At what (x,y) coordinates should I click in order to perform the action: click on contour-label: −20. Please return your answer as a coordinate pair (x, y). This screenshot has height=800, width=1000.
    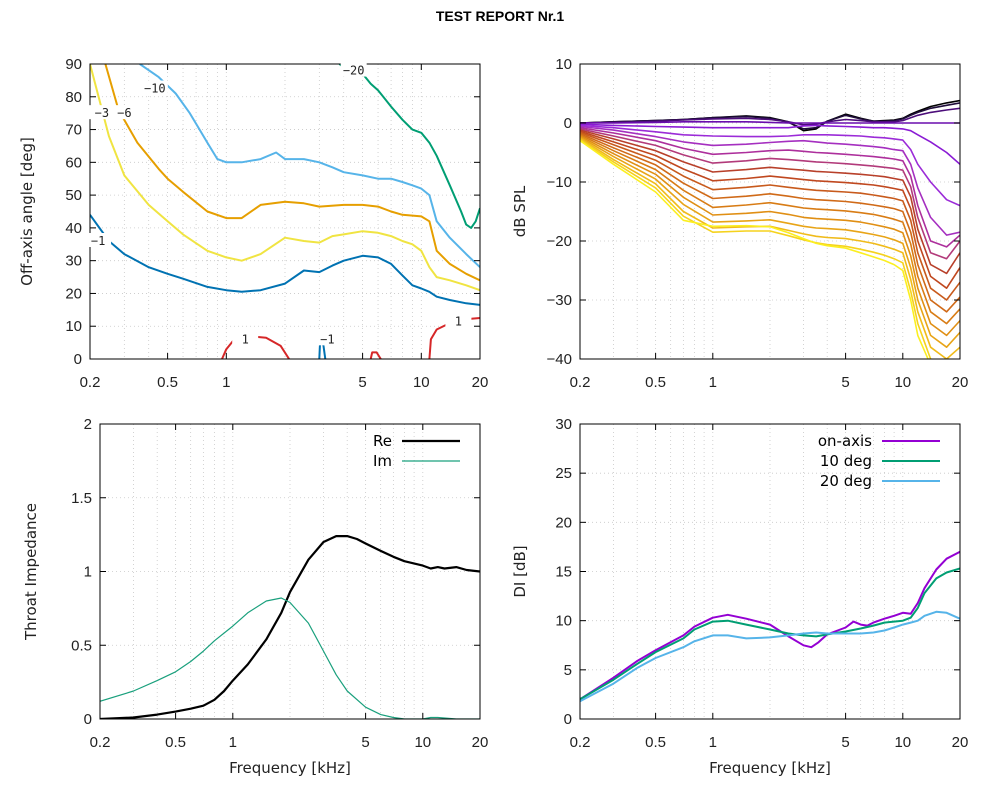
    Looking at the image, I should click on (354, 71).